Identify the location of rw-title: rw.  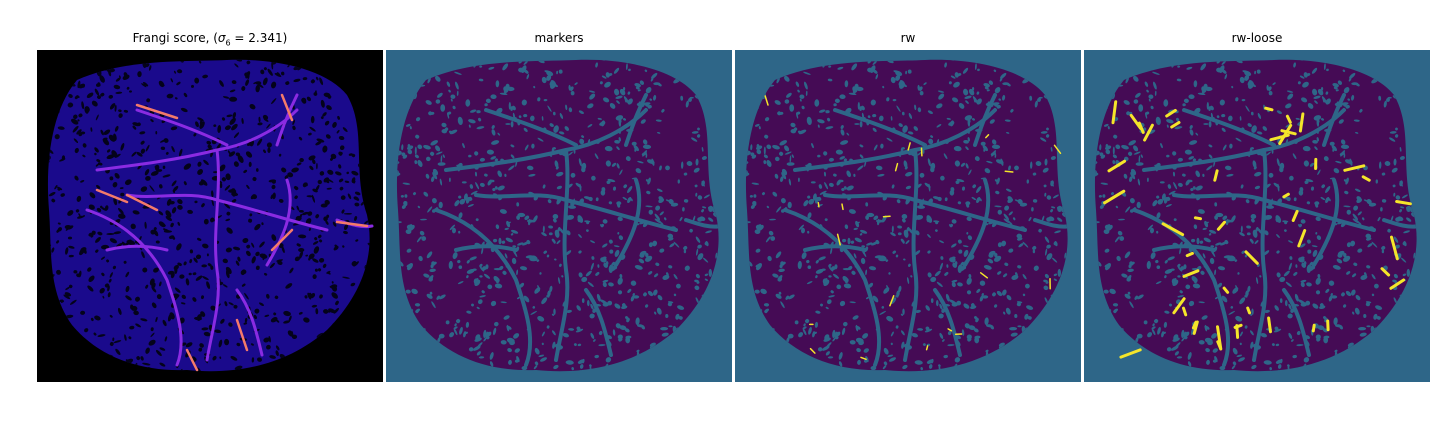
(908, 38).